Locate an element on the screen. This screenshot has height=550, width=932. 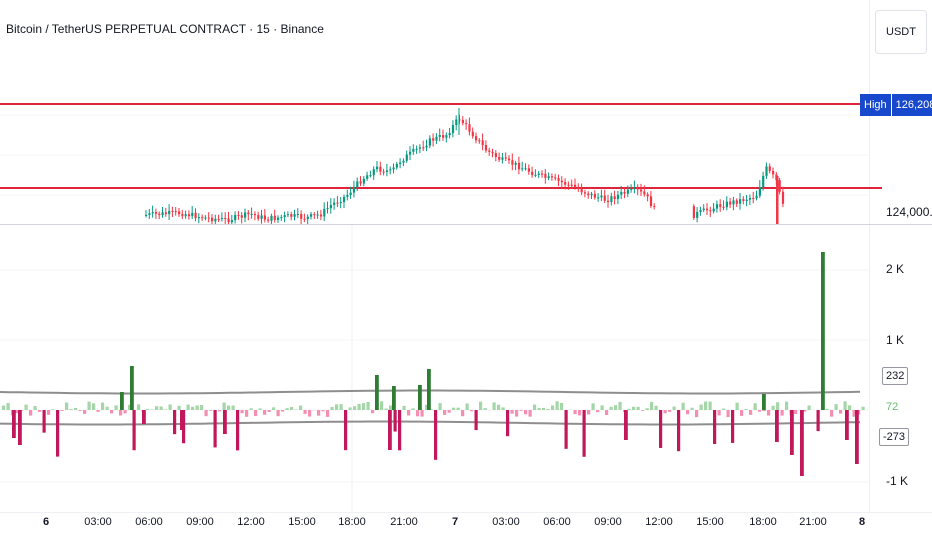
time-label: 15:00 is located at coordinates (710, 522).